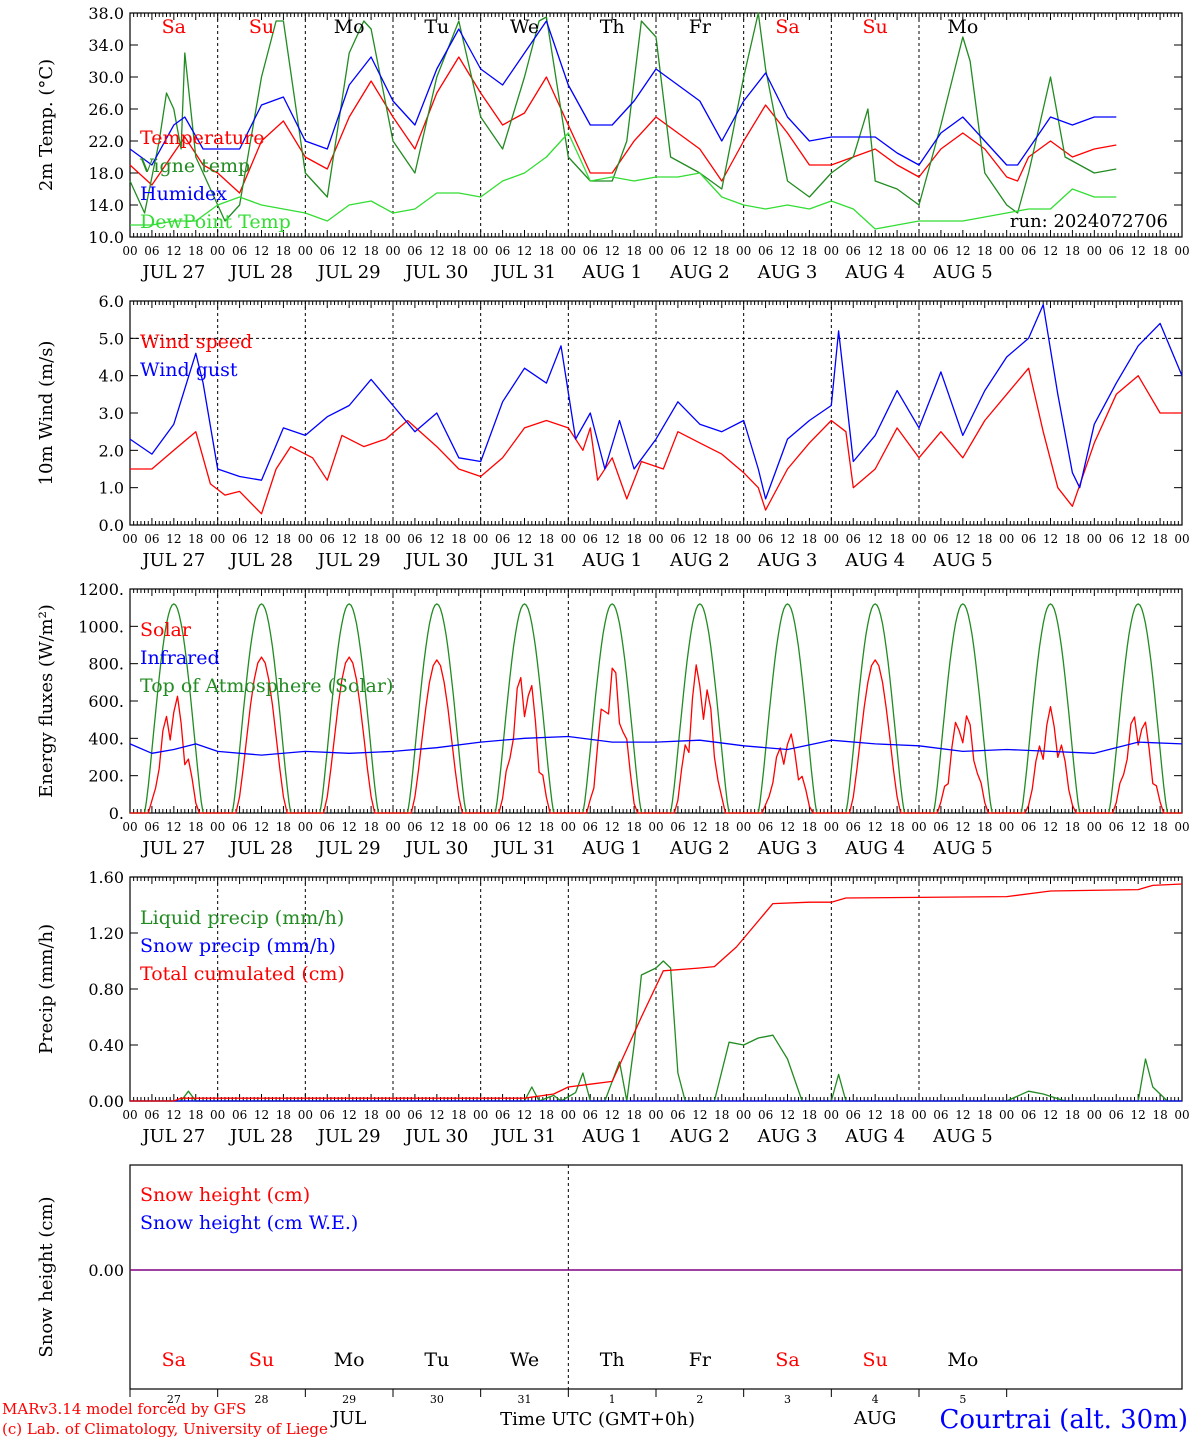  What do you see at coordinates (348, 1418) in the screenshot?
I see `month-label: JUL` at bounding box center [348, 1418].